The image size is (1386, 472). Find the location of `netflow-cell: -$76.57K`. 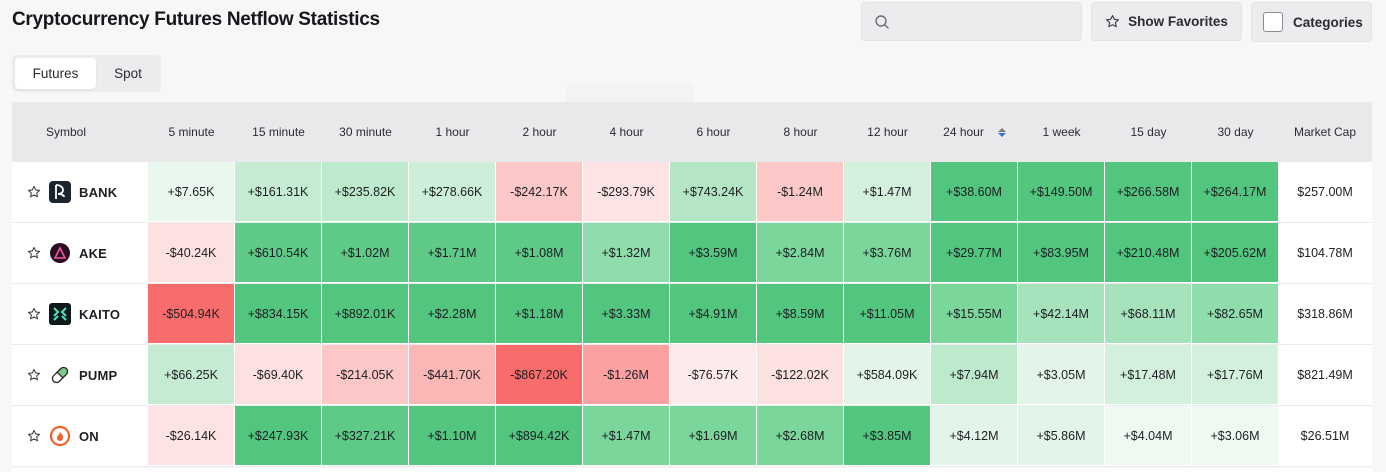

netflow-cell: -$76.57K is located at coordinates (713, 375).